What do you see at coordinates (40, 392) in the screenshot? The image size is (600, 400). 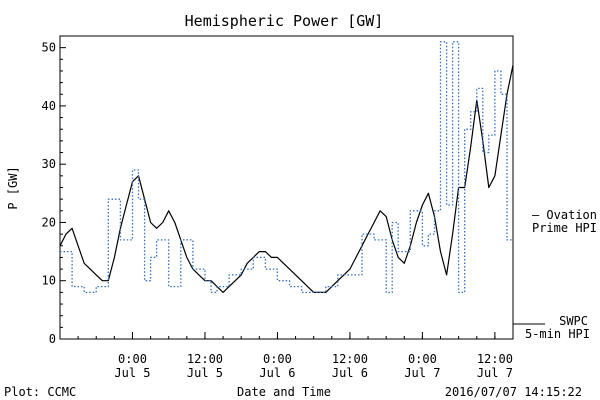 I see `footer-plot-credit: Plot: CCMC` at bounding box center [40, 392].